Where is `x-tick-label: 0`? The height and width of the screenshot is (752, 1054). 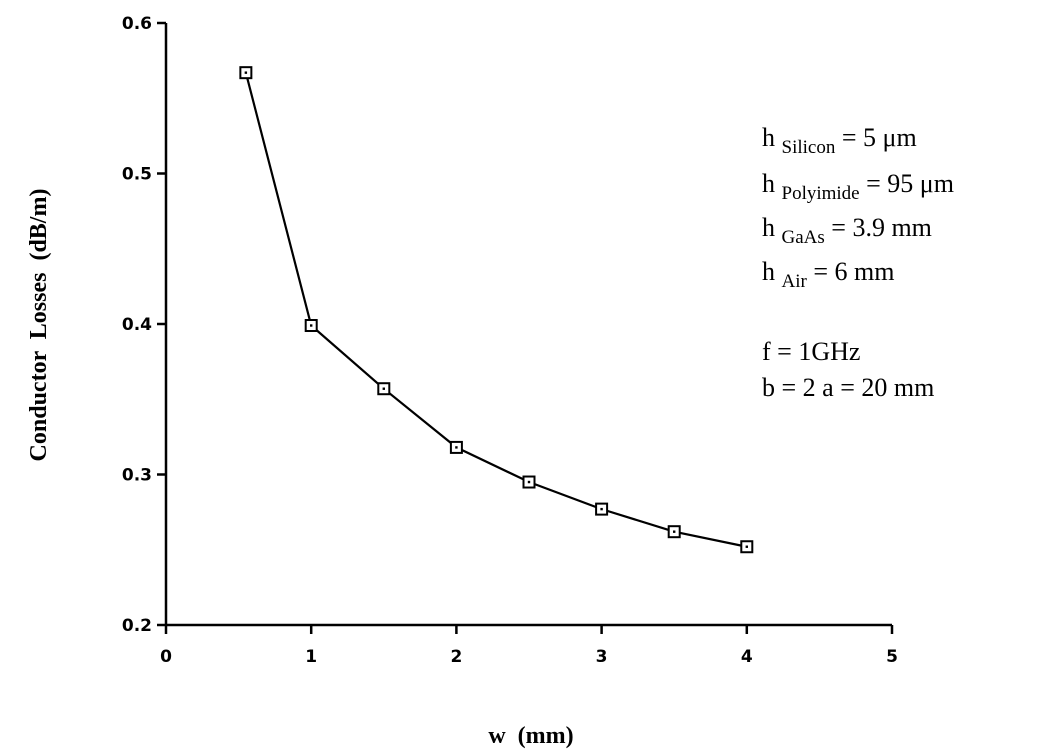 x-tick-label: 0 is located at coordinates (166, 657).